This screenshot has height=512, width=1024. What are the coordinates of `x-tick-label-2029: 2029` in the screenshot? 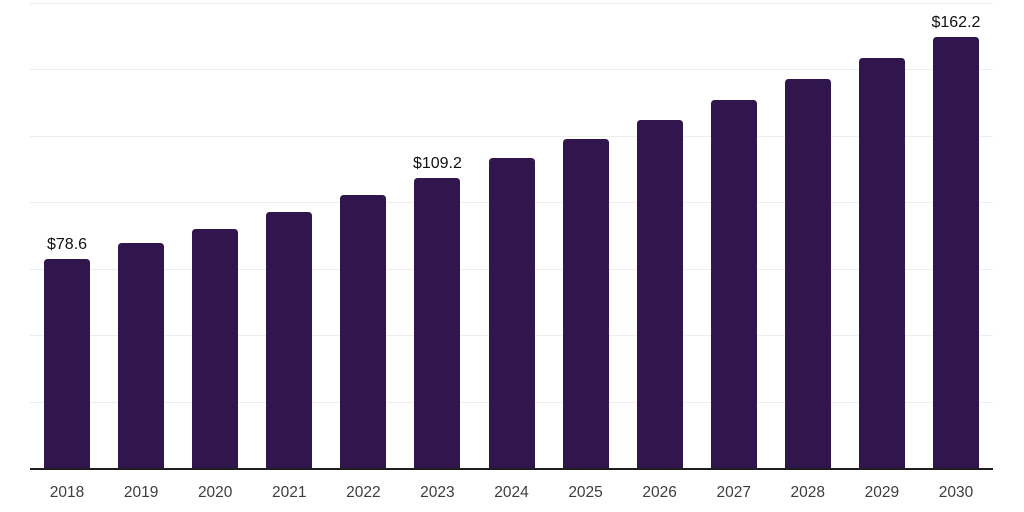 It's located at (882, 492).